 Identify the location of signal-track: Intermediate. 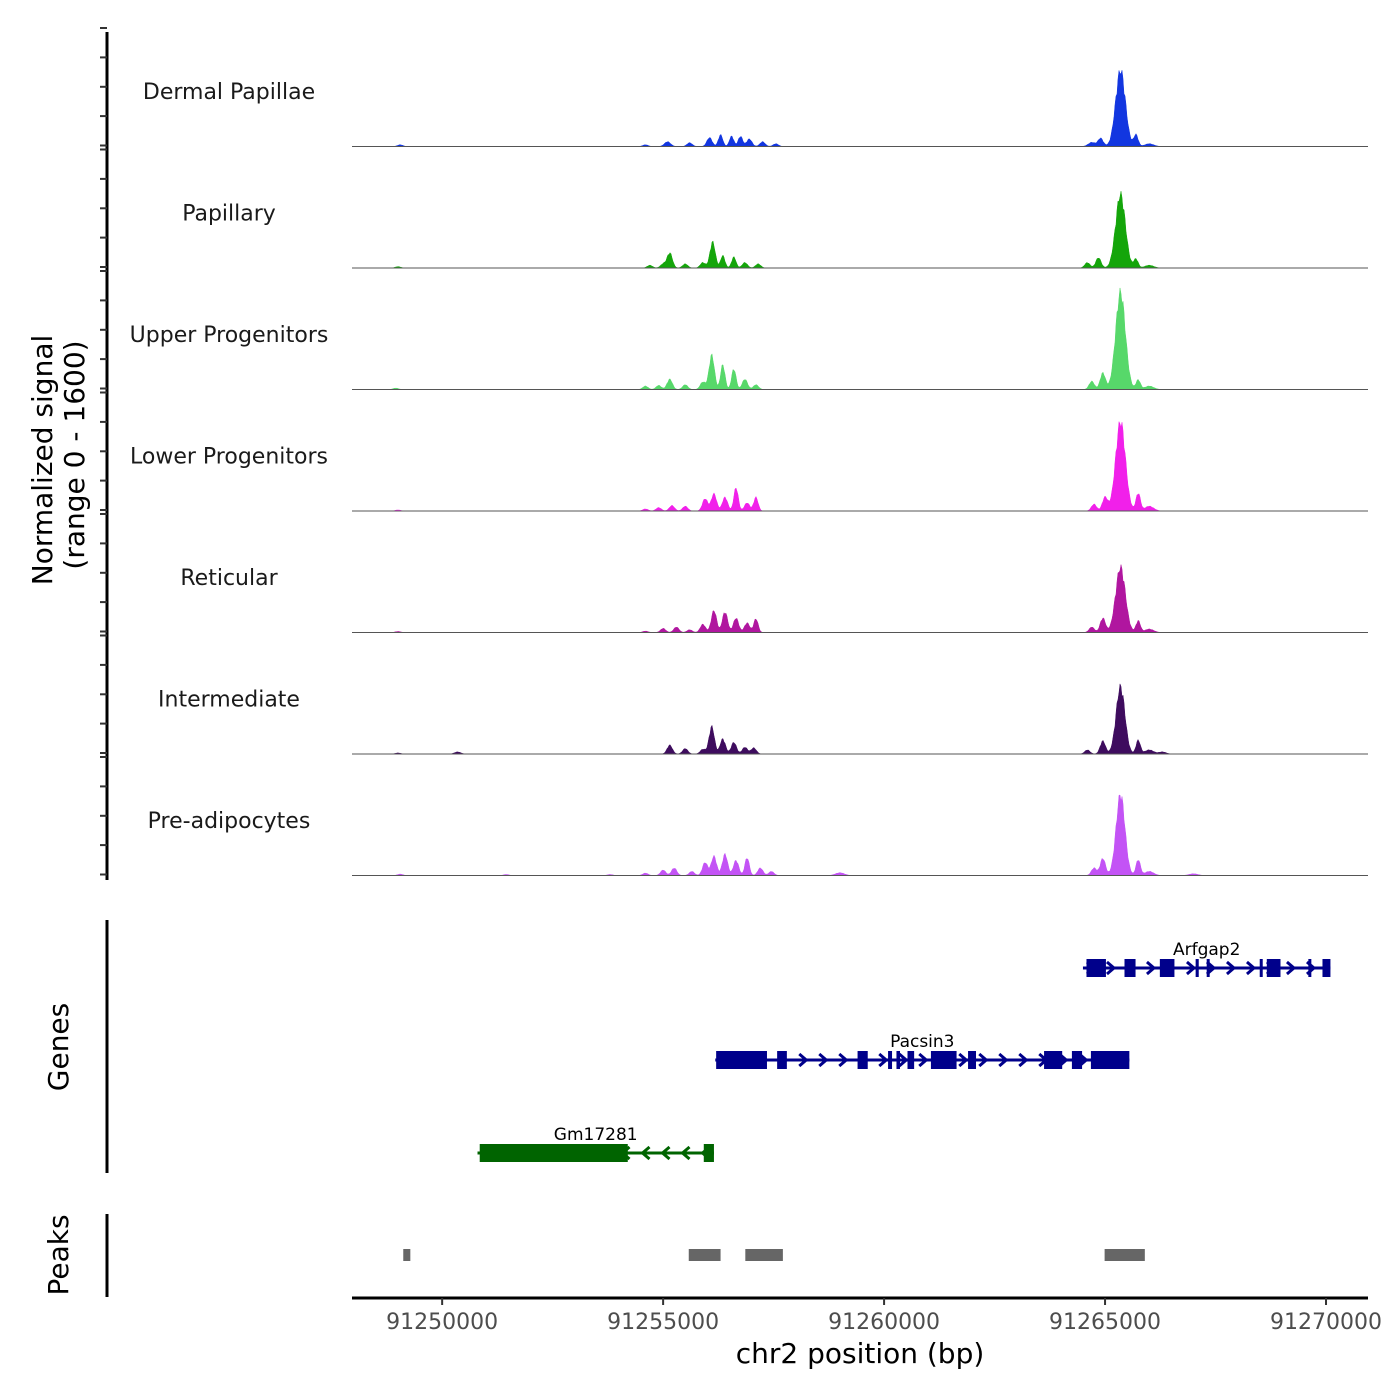
(763, 719).